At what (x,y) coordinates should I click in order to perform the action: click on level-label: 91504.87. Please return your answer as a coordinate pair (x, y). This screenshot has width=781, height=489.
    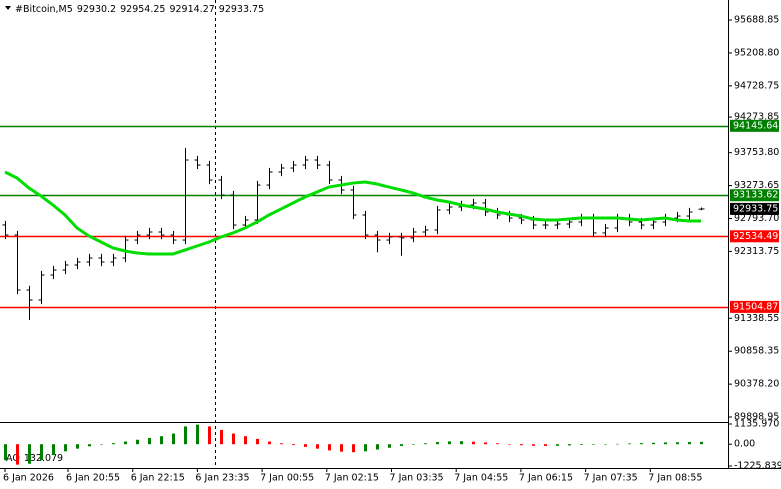
    Looking at the image, I should click on (755, 306).